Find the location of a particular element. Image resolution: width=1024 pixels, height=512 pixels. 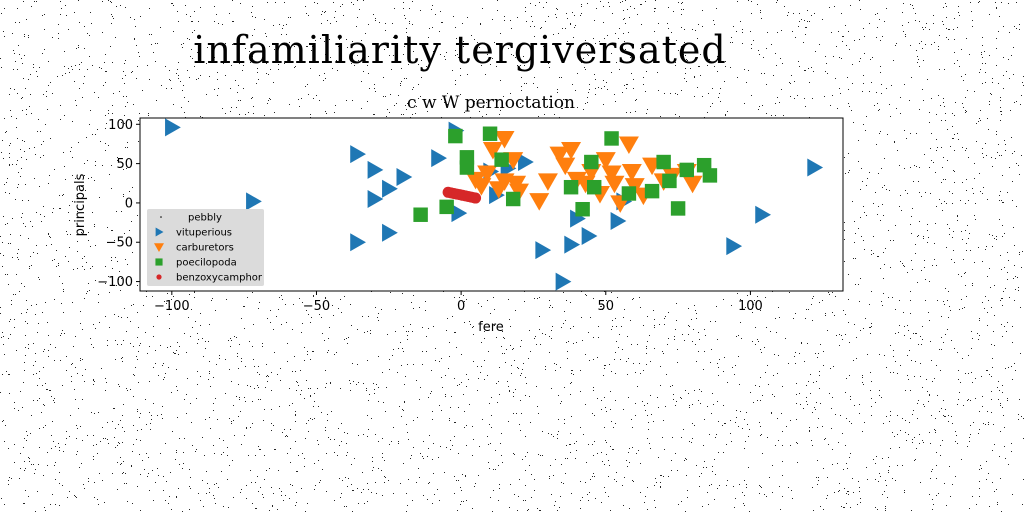

figure-title: infamiliarity tergiversated is located at coordinates (460, 50).